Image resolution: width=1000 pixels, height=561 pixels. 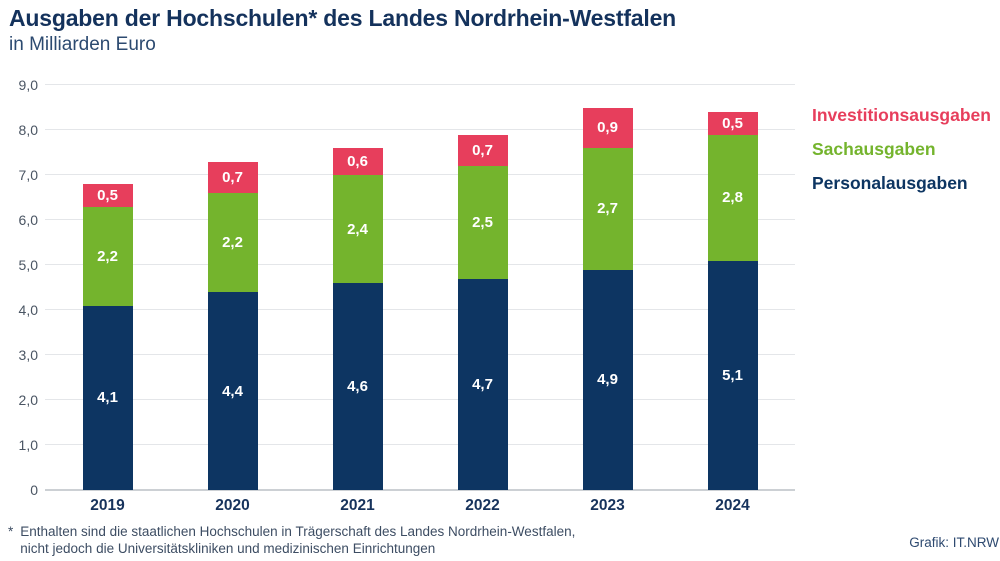 I want to click on bar-stack: 0,7 2,2 4,4, so click(x=232, y=325).